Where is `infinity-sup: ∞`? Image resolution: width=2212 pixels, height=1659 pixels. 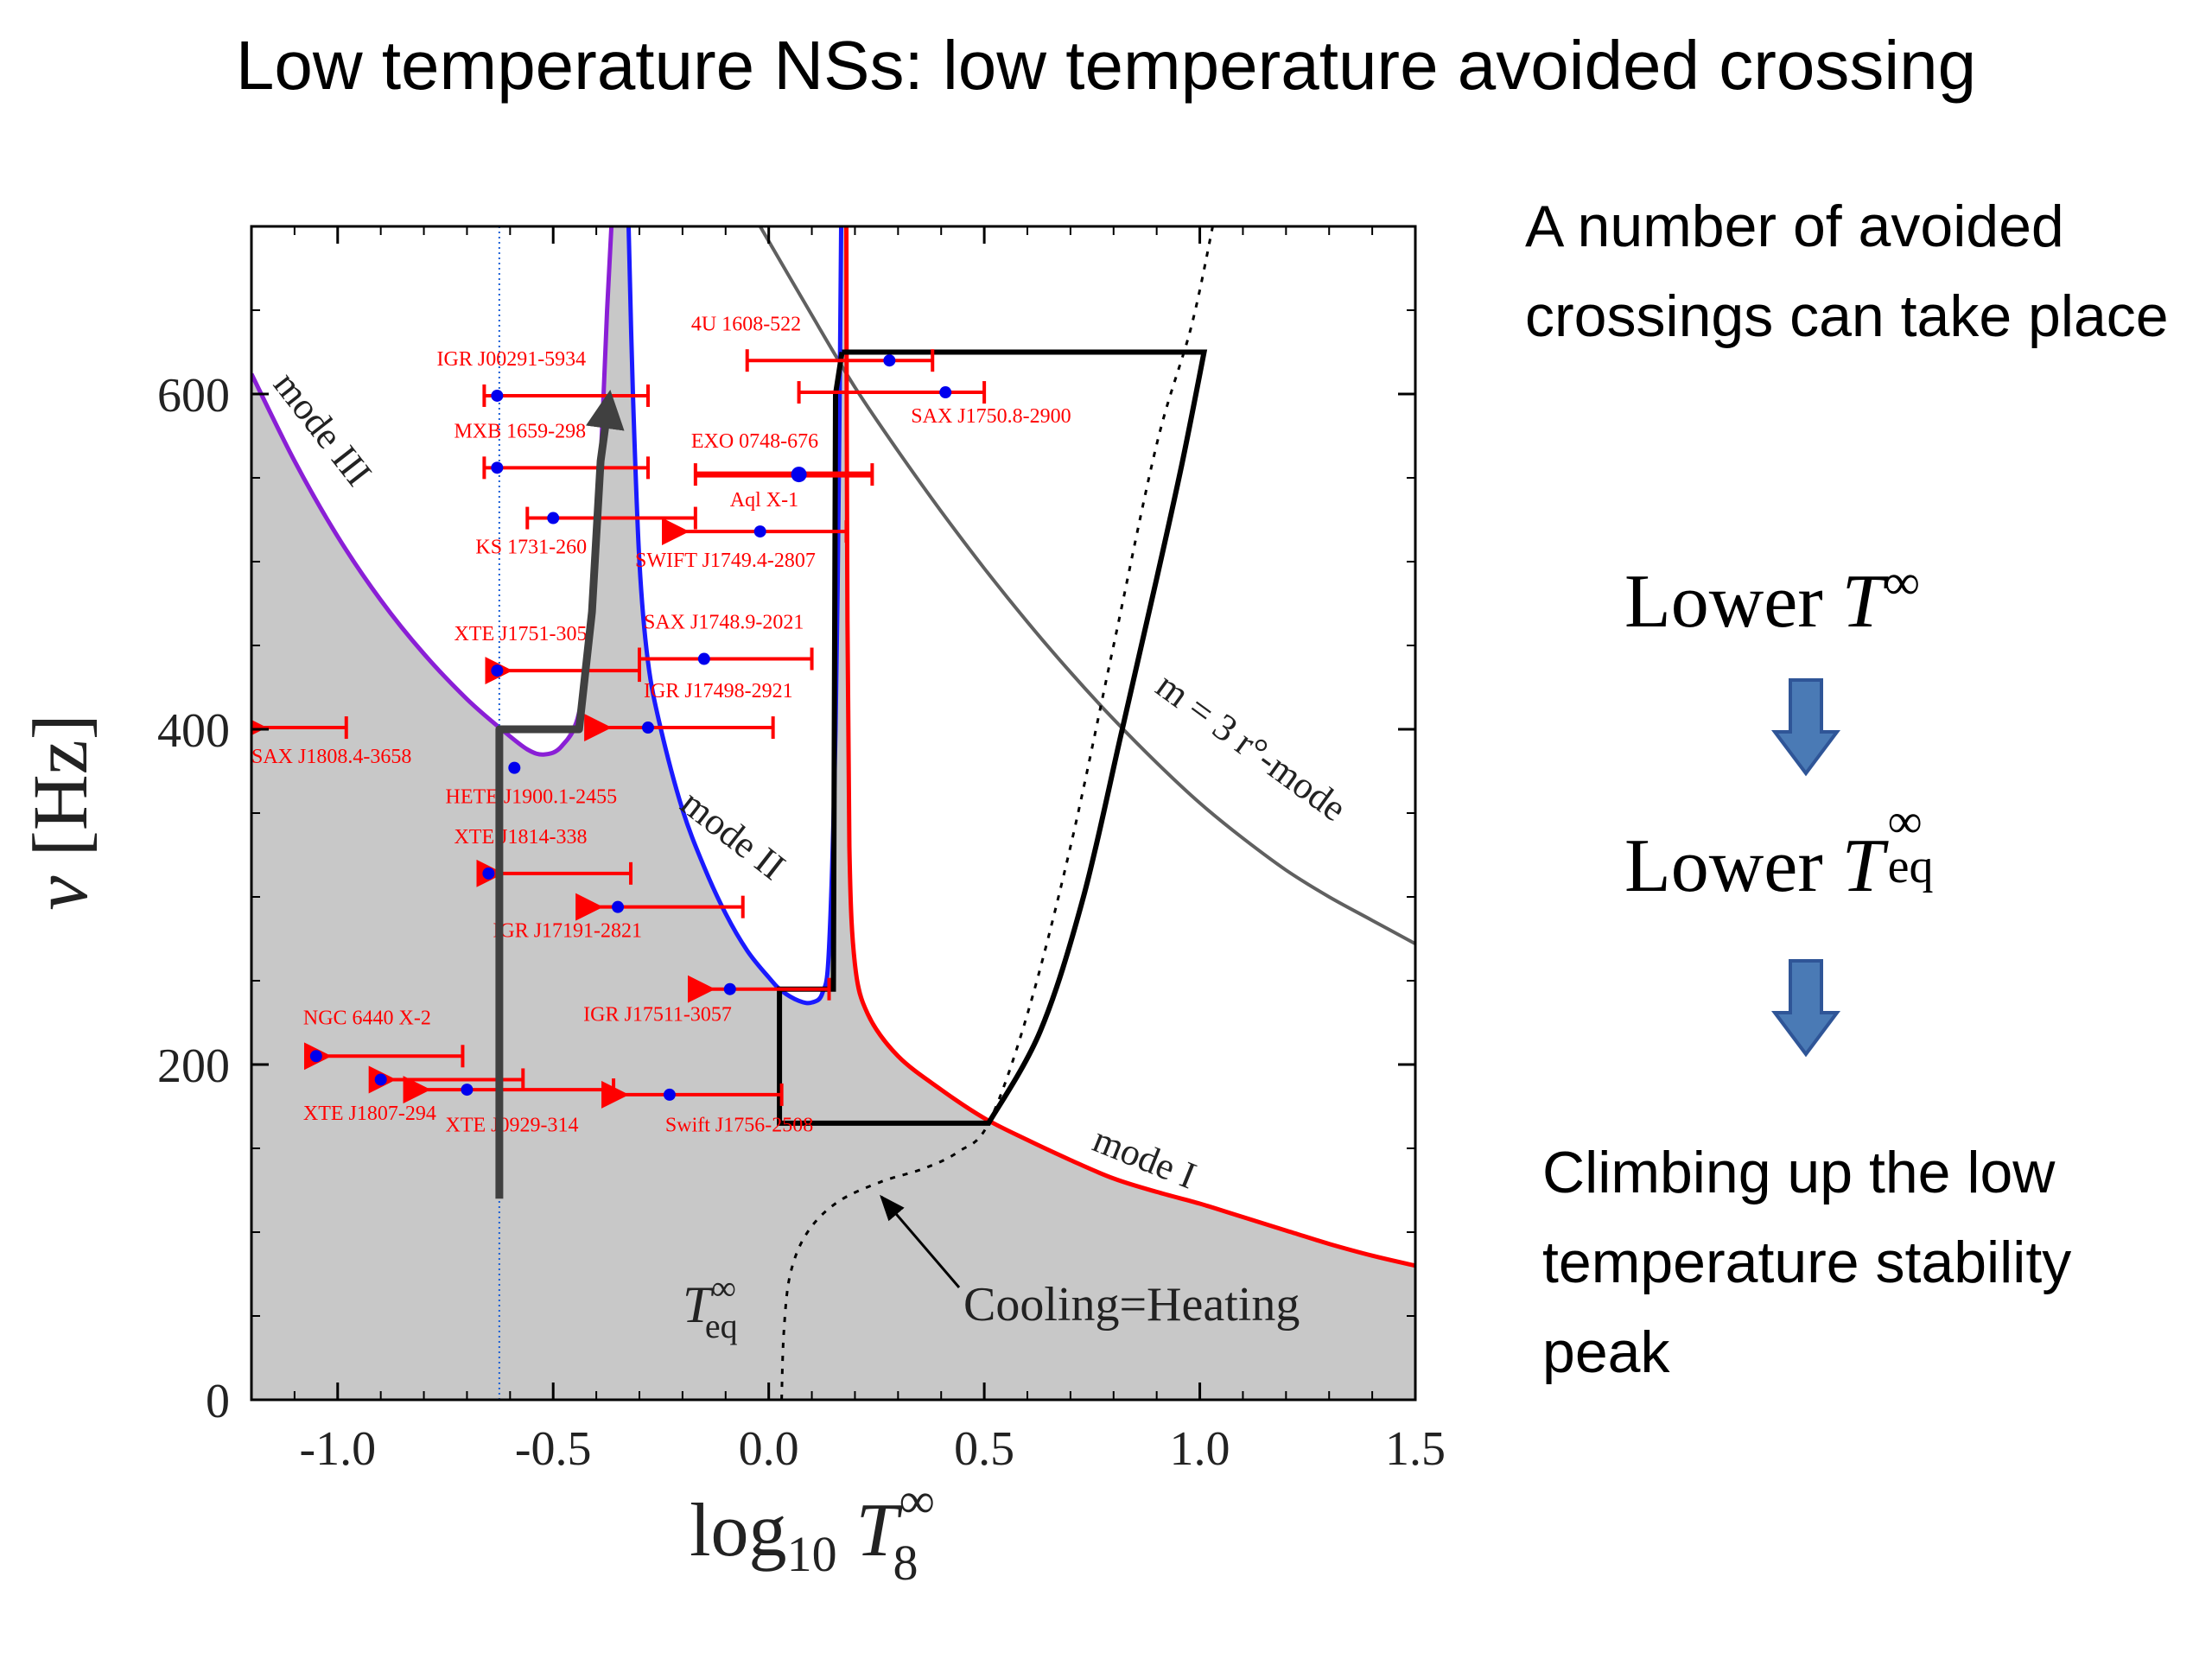
infinity-sup: ∞ is located at coordinates (1902, 582).